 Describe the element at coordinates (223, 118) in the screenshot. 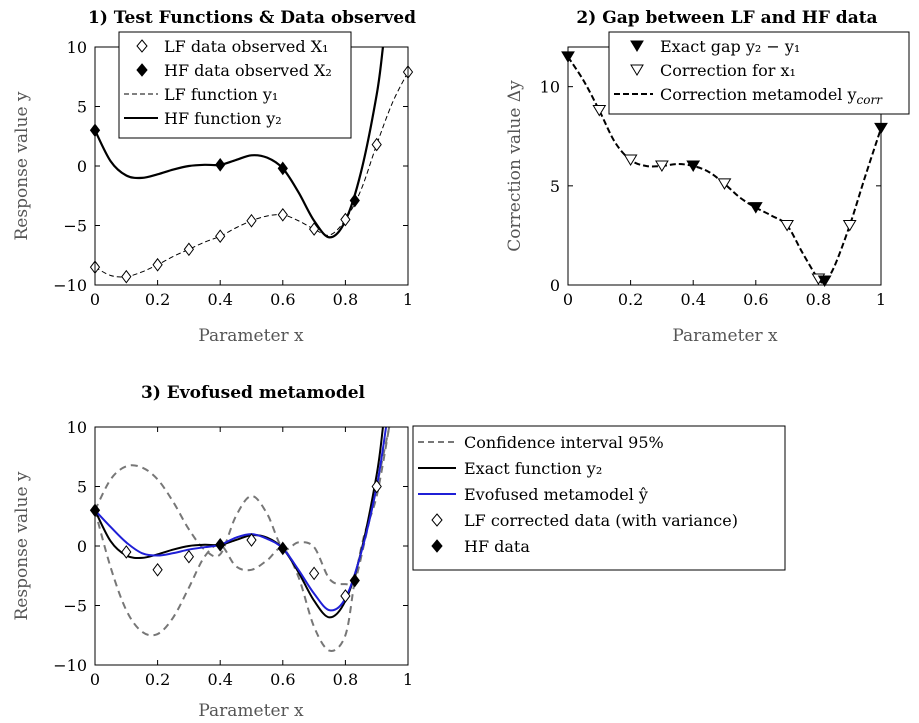

I see `legend-label-hf-function: HF function y₂` at that location.